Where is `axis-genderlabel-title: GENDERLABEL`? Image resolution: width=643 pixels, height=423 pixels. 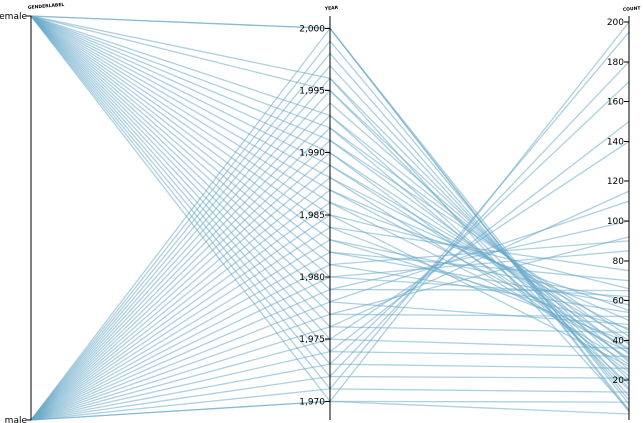 axis-genderlabel-title: GENDERLABEL is located at coordinates (46, 6).